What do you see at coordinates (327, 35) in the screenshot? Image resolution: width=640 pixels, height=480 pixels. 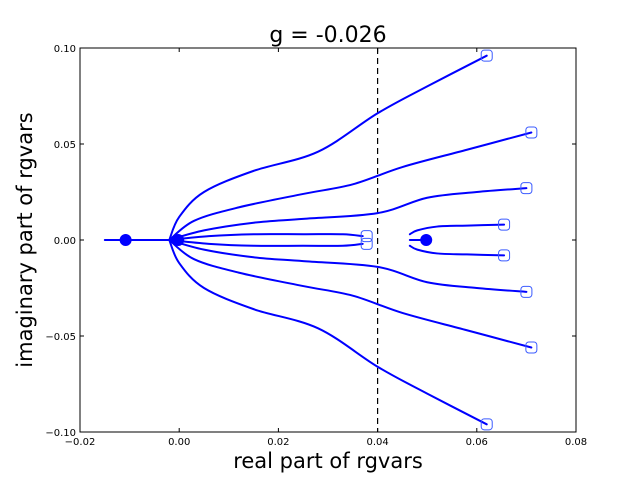 I see `chart-title: g = -0.026` at bounding box center [327, 35].